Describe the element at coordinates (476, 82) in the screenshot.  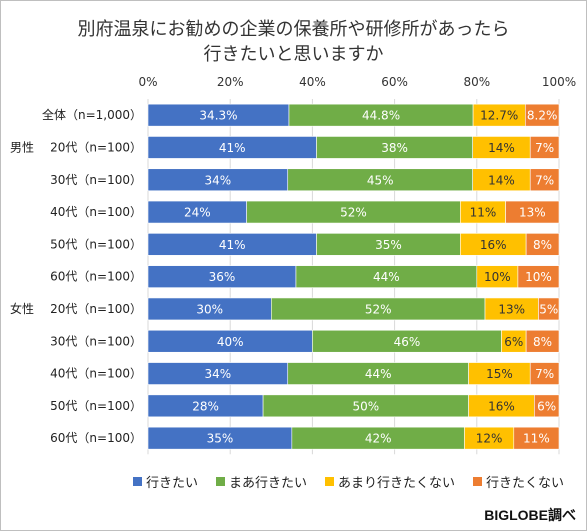
I see `x-tick-label-4: 80%` at that location.